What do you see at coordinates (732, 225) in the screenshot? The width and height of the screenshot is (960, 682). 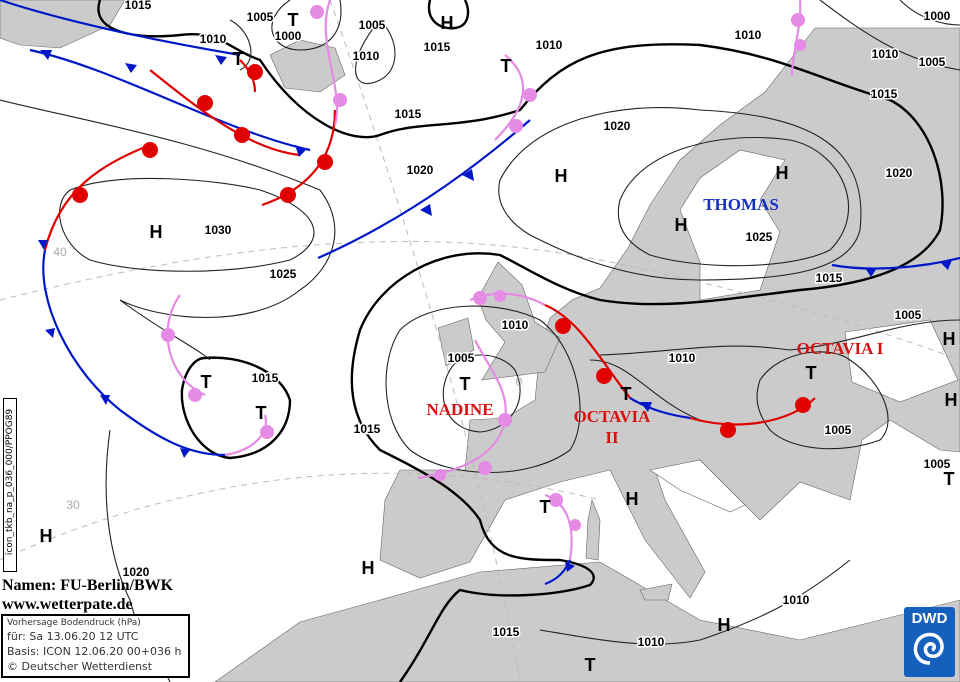 I see `baltic-sea` at bounding box center [732, 225].